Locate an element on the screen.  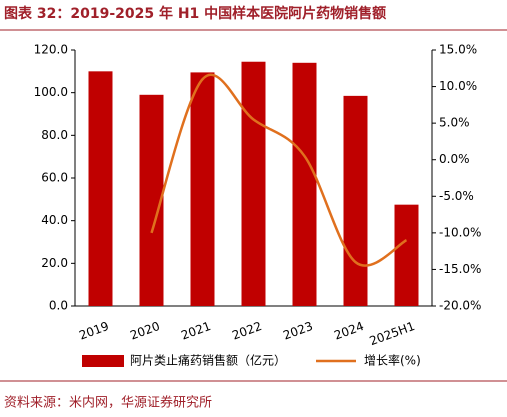
y-tick-label: 60.0 is located at coordinates (54, 178).